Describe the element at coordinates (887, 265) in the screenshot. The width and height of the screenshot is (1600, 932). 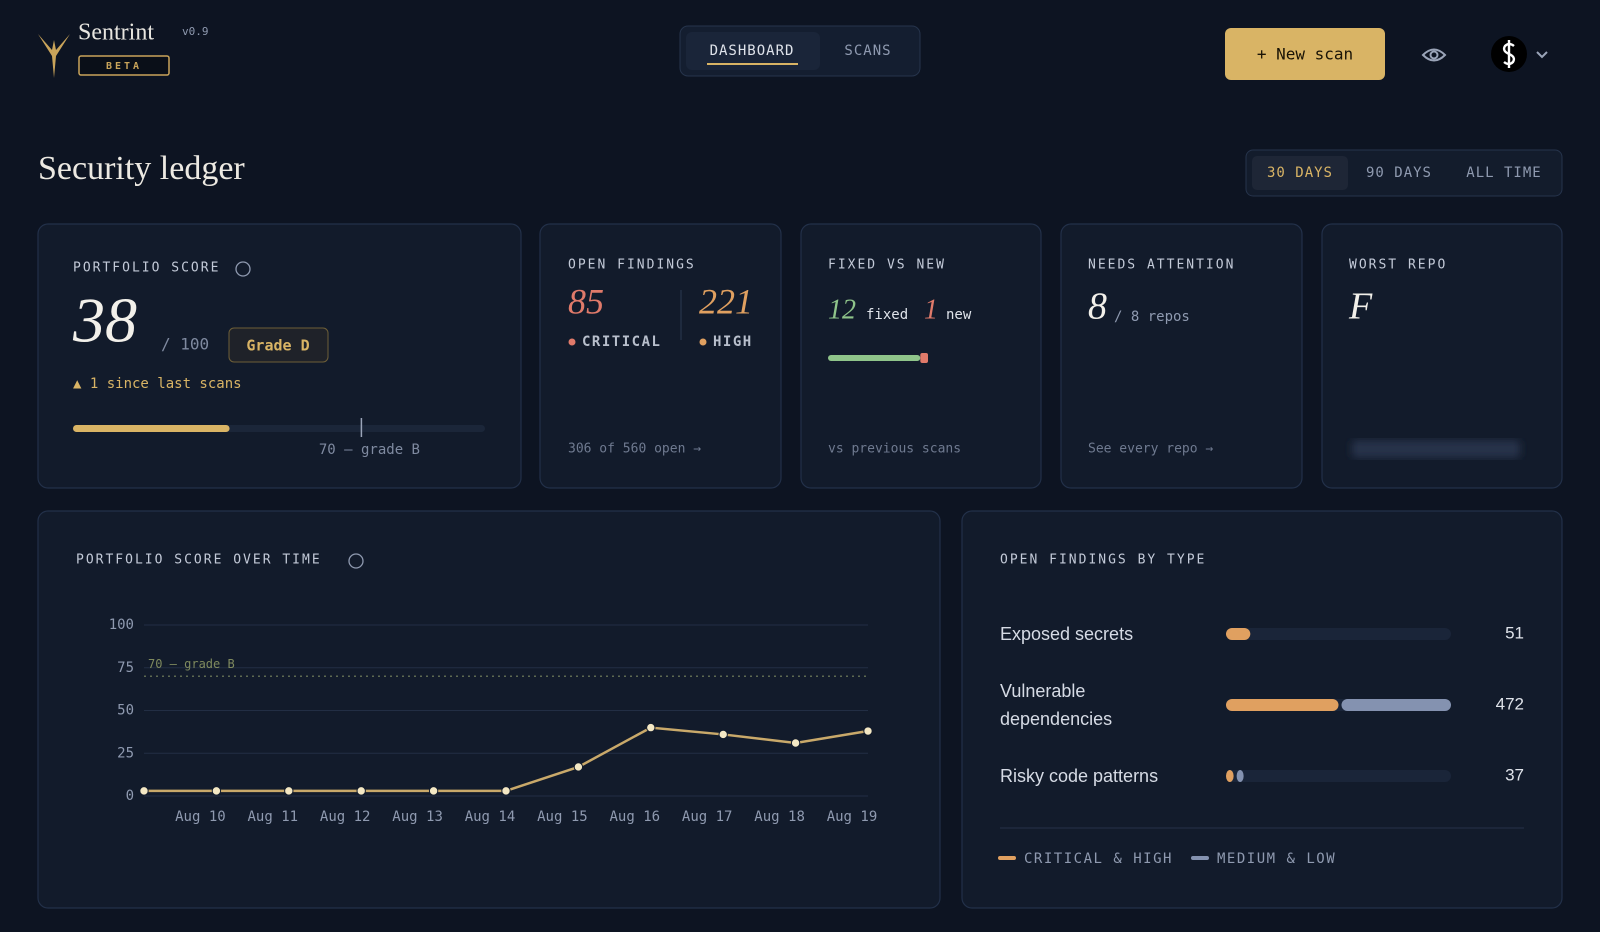
I see `card-label: FIXED VS NEW` at that location.